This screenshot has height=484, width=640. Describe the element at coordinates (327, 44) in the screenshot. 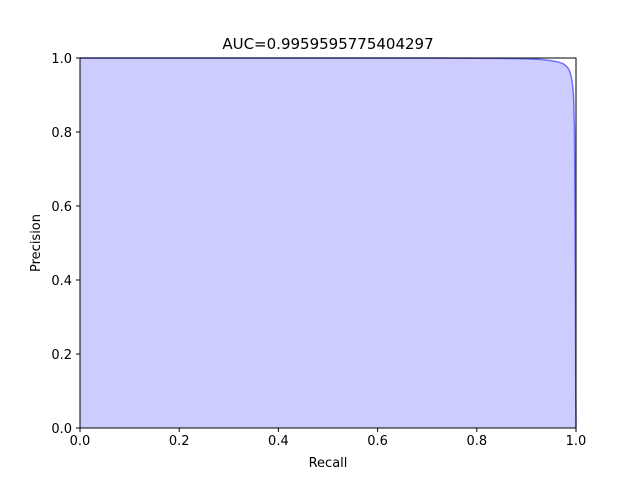

I see `chart-title: AUC=0.9959595775404297` at that location.